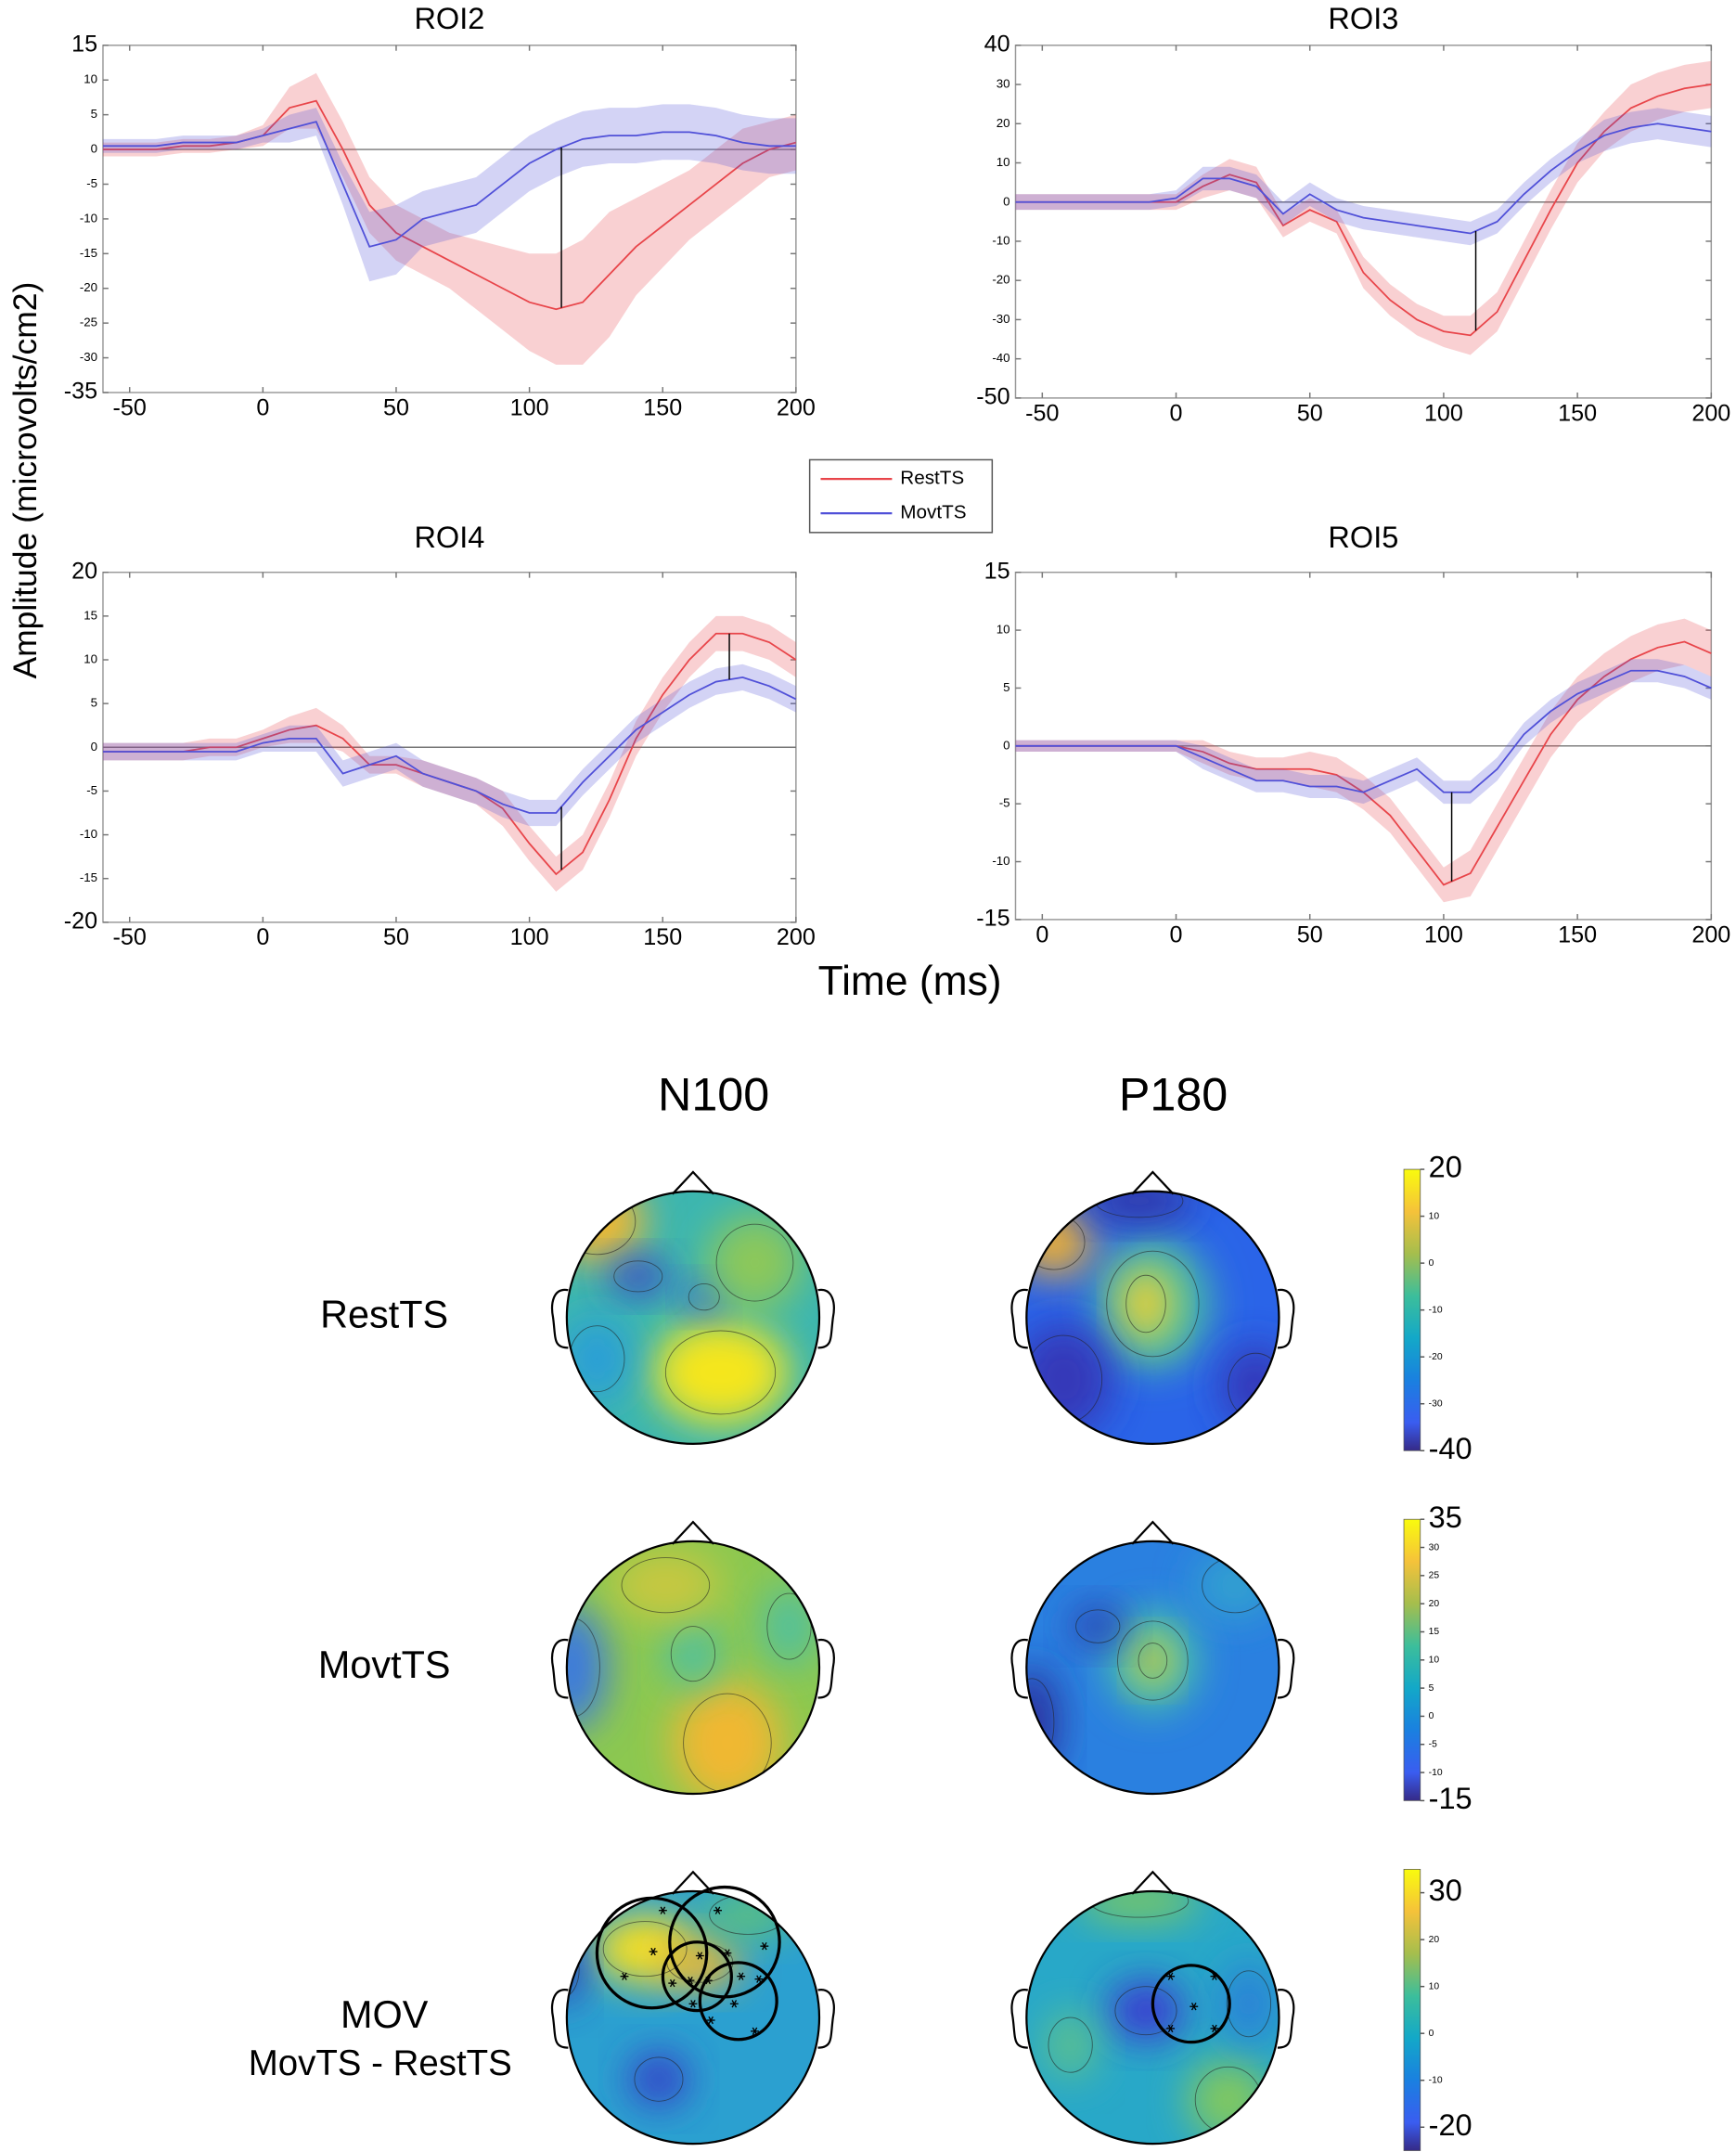  I want to click on nose, so click(693, 1182).